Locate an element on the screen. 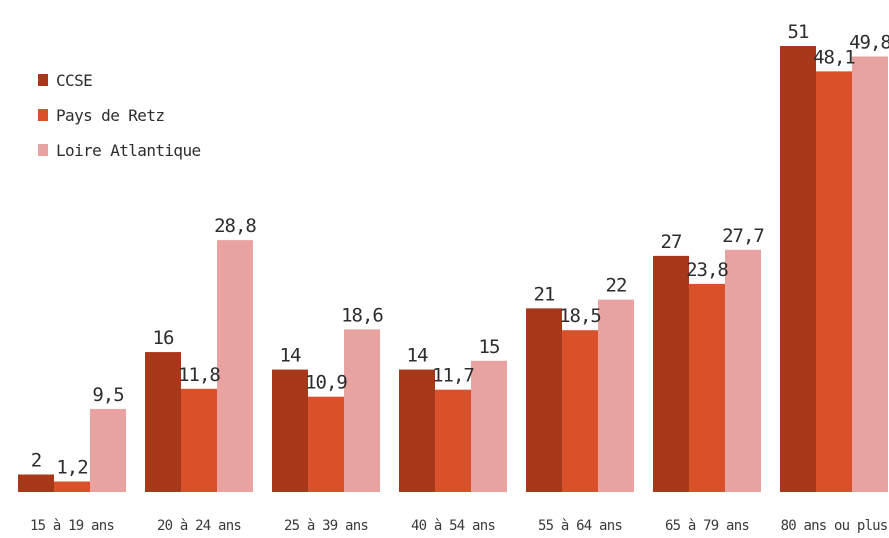  value-label-ccse-1: 16 is located at coordinates (163, 338).